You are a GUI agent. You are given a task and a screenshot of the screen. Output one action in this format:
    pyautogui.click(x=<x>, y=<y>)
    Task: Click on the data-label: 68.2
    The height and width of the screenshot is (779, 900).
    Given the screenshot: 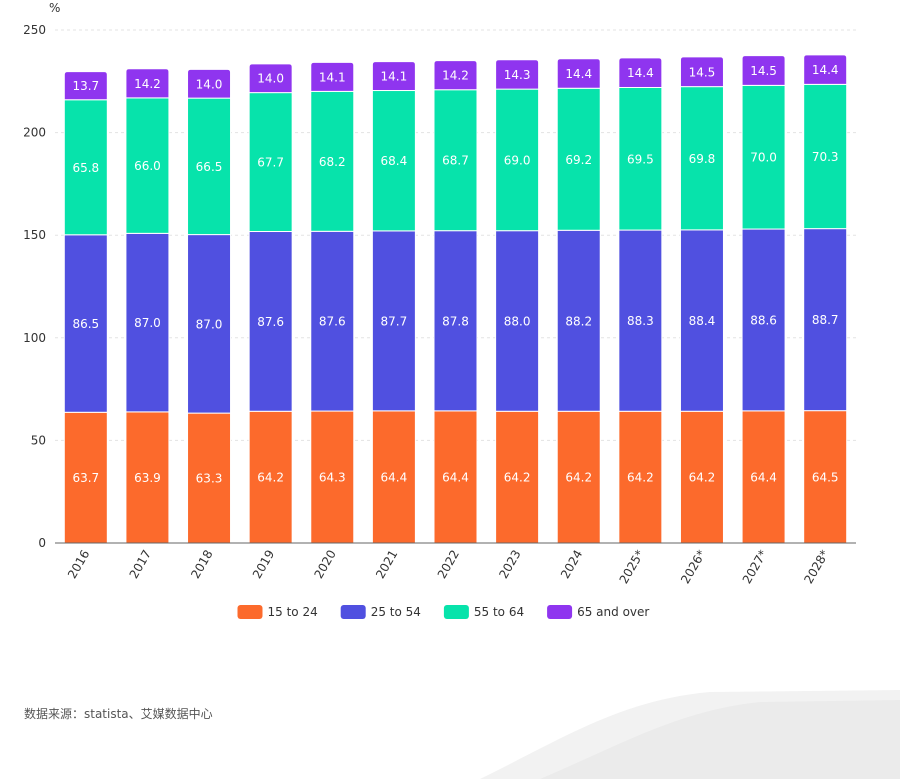 What is the action you would take?
    pyautogui.click(x=332, y=162)
    